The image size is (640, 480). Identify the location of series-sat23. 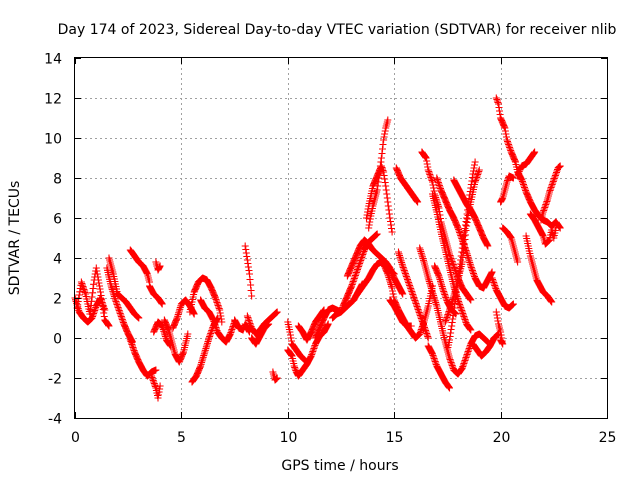
(311, 325).